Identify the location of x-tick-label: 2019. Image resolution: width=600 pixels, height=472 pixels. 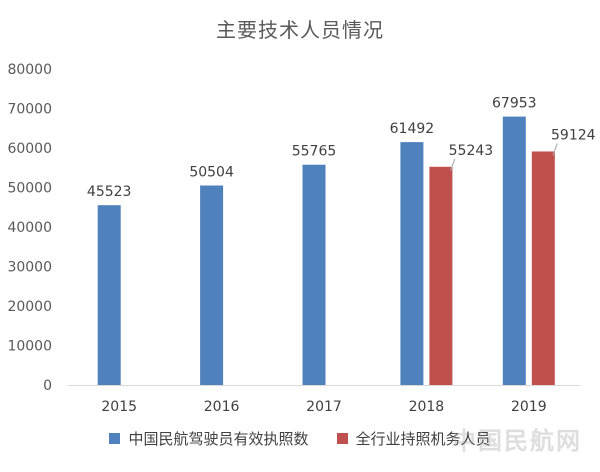
(529, 407).